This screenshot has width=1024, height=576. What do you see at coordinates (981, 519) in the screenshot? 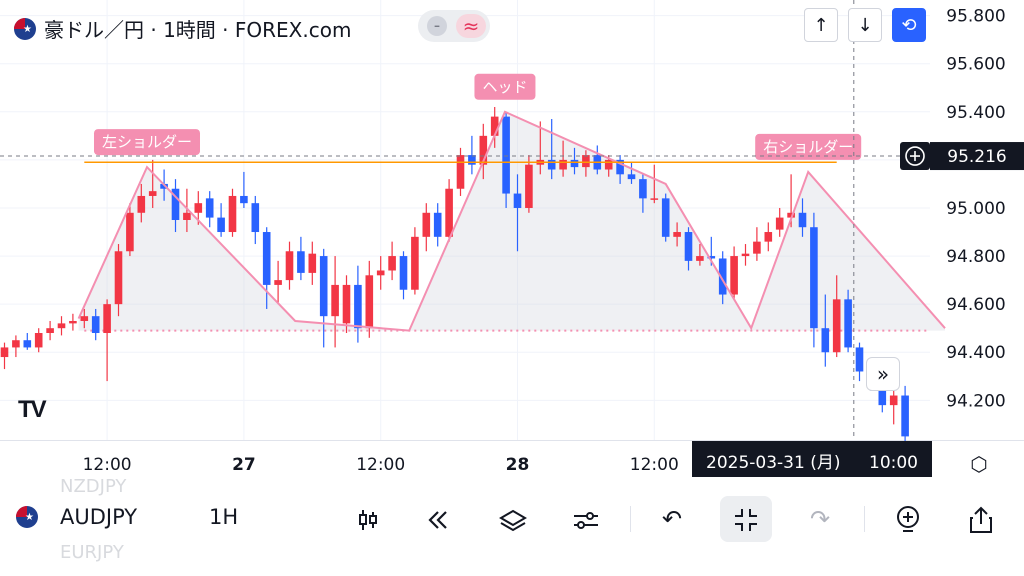
I see `share-icon` at bounding box center [981, 519].